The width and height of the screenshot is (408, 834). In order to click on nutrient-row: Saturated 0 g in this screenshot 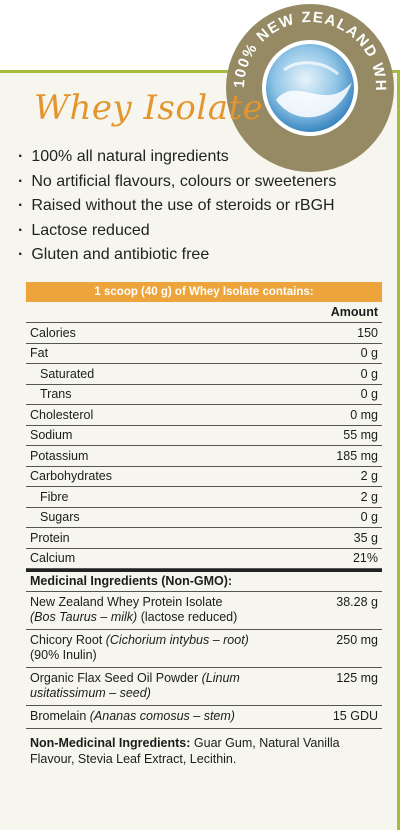, I will do `click(204, 374)`.